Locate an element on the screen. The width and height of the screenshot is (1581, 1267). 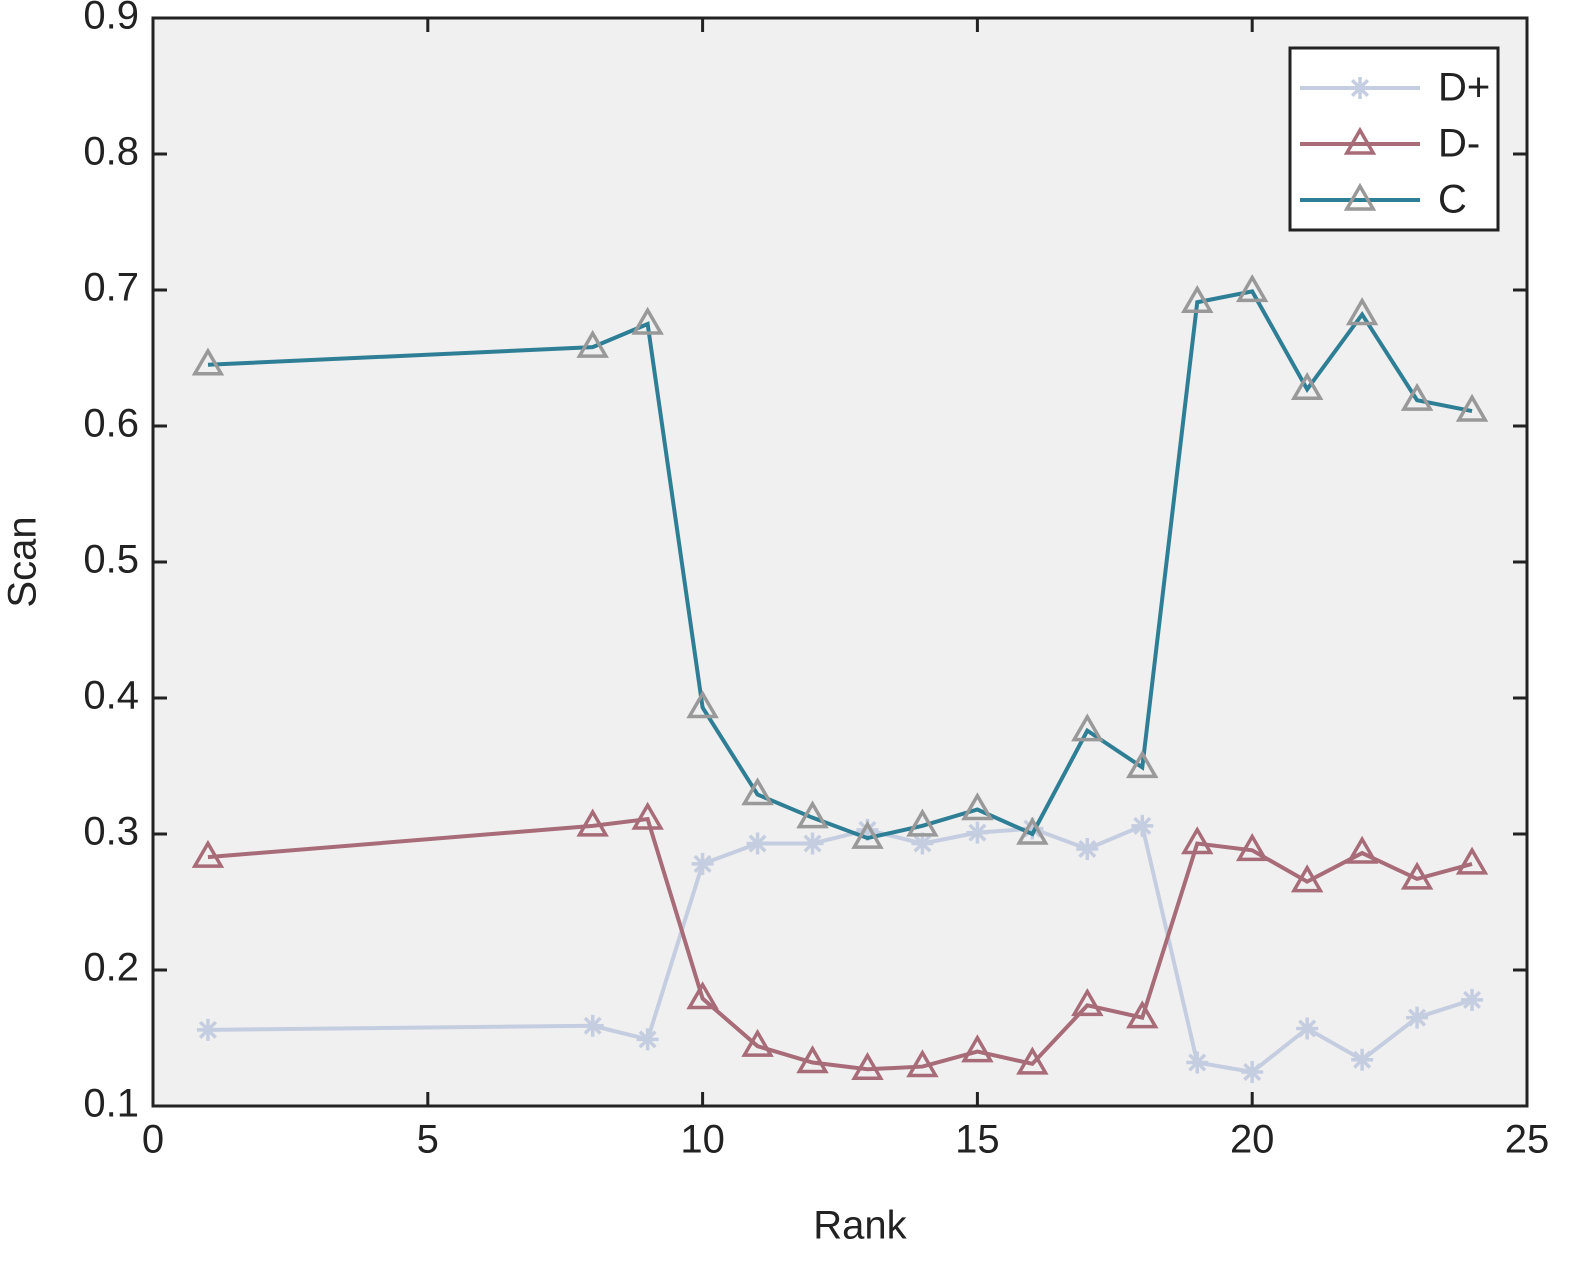
y-tick-label: 0.8 is located at coordinates (111, 152).